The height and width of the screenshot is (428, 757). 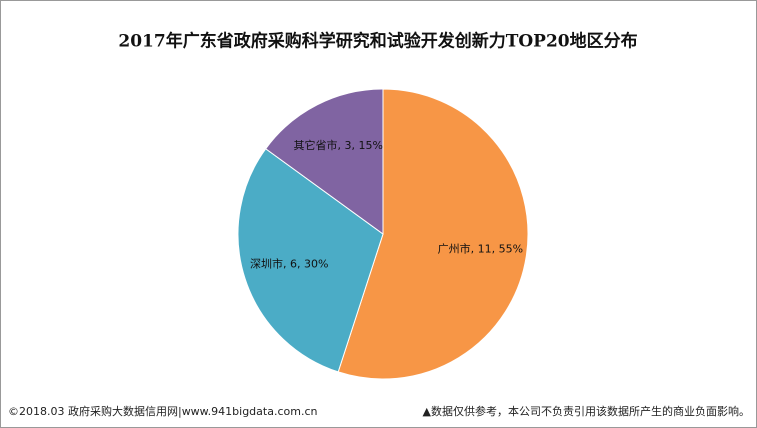 I want to click on data-label: 深圳市, 6, 30%, so click(x=289, y=263).